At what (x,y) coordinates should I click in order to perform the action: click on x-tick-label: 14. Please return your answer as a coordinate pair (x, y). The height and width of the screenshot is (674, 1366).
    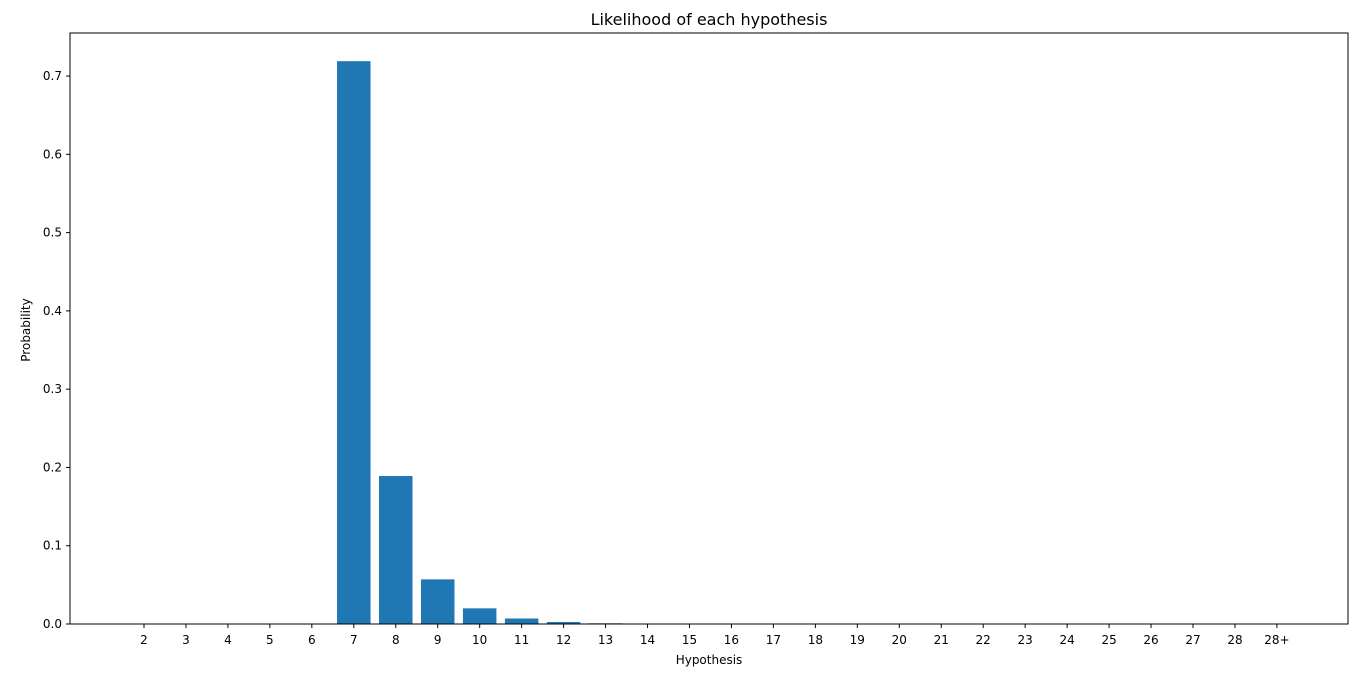
    Looking at the image, I should click on (647, 640).